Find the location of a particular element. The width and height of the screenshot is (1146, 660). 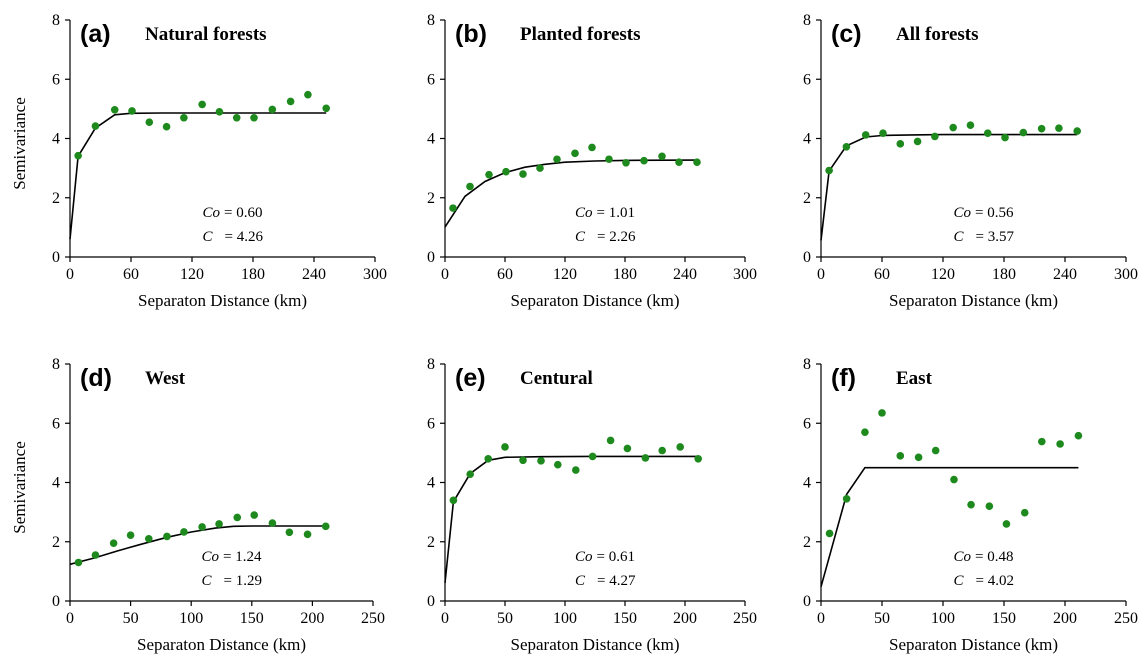

c-annotation: C = 4.02 is located at coordinates (984, 581).